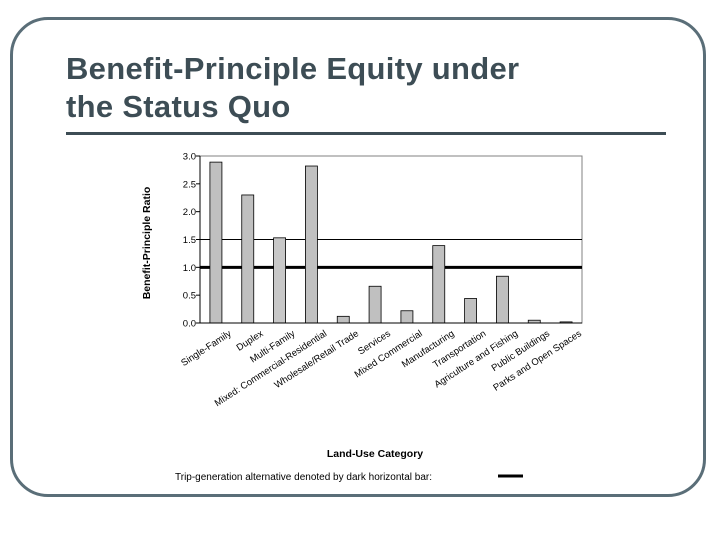  What do you see at coordinates (189, 268) in the screenshot?
I see `y-tick-label: 1.0` at bounding box center [189, 268].